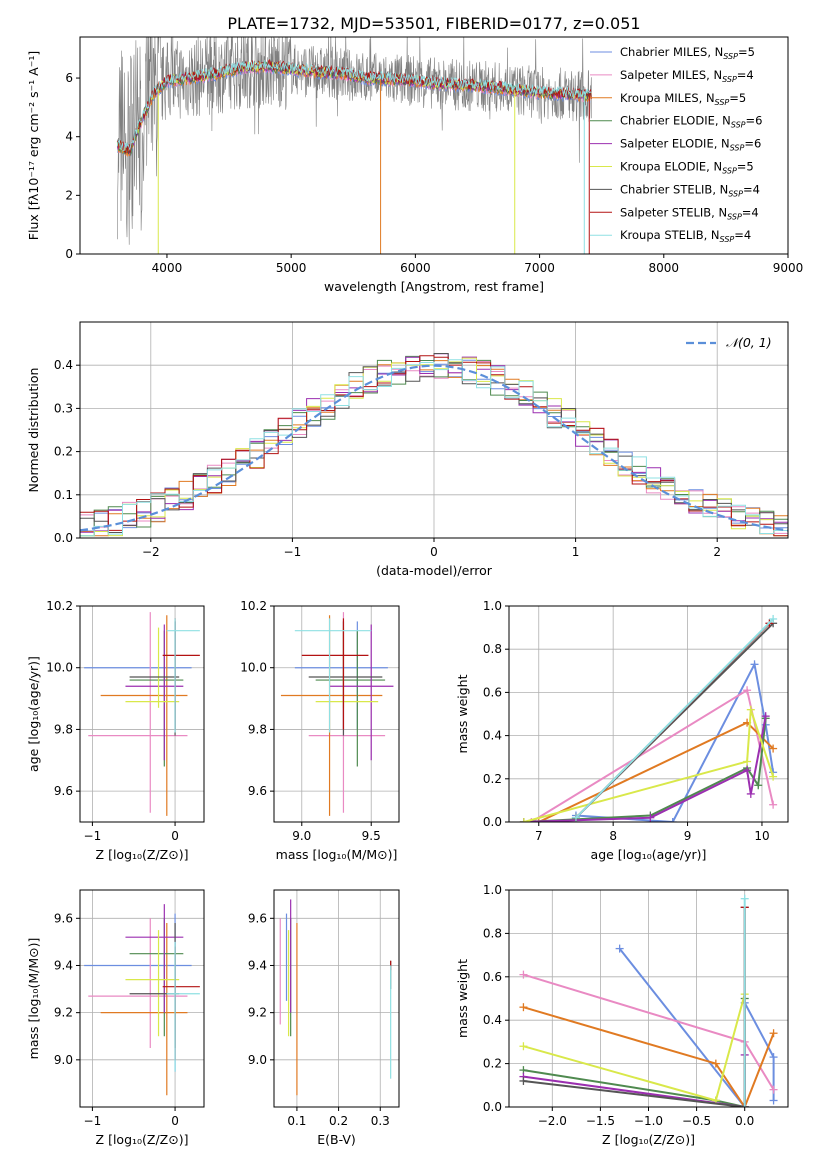 Image resolution: width=819 pixels, height=1170 pixels. I want to click on x-tick-label: 5000, so click(291, 268).